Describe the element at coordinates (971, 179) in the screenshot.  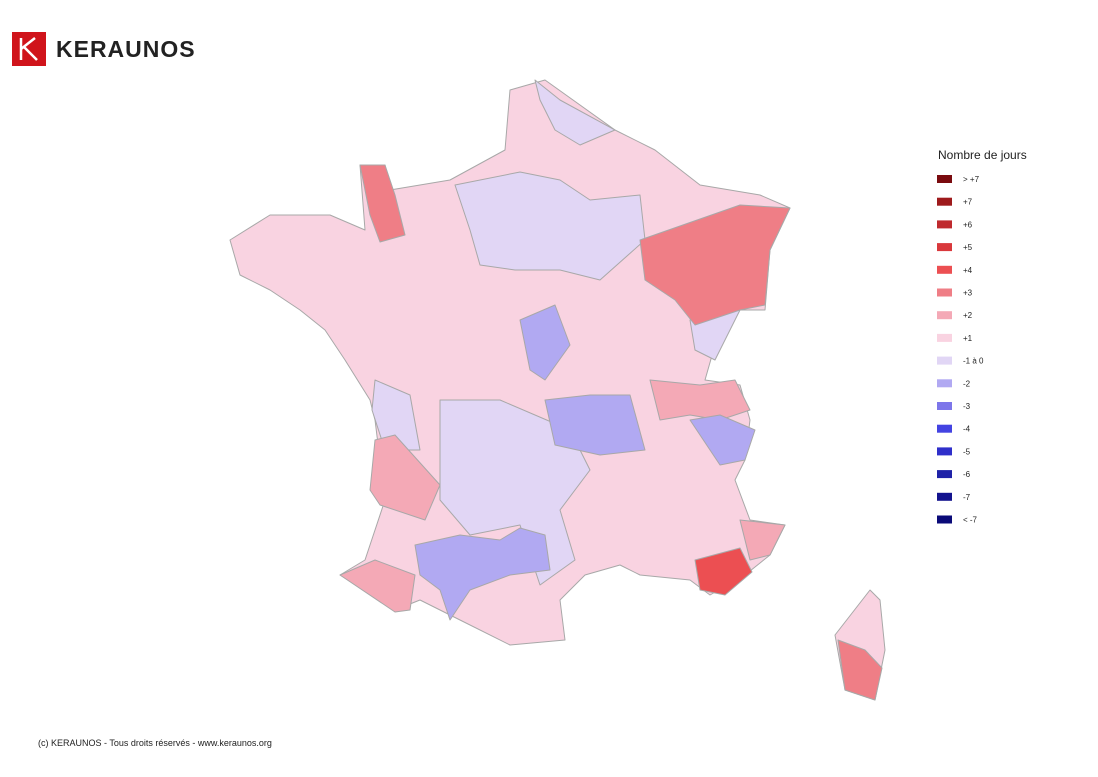
I see `legend-label: > +7` at that location.